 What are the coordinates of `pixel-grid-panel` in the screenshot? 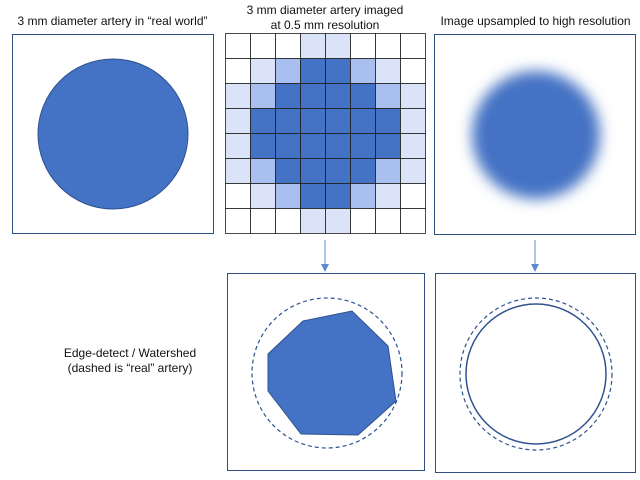 It's located at (325, 133).